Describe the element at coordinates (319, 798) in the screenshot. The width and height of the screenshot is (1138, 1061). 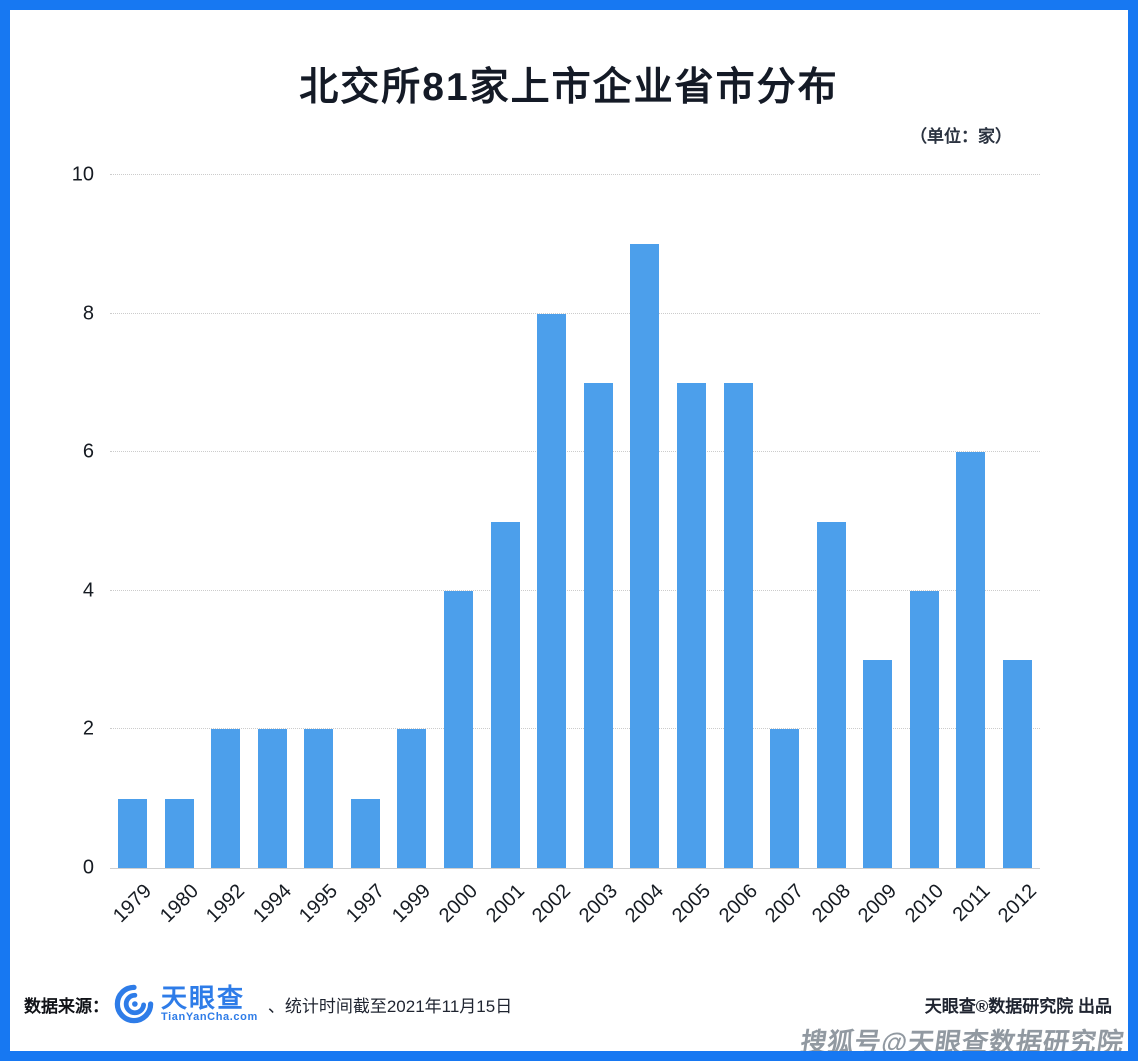
I see `bar-1995` at that location.